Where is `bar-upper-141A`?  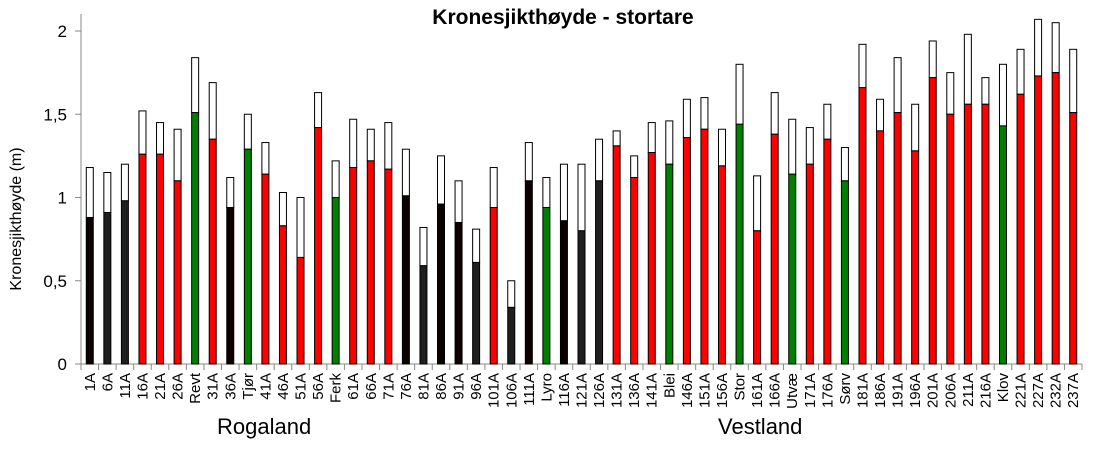
bar-upper-141A is located at coordinates (651, 138).